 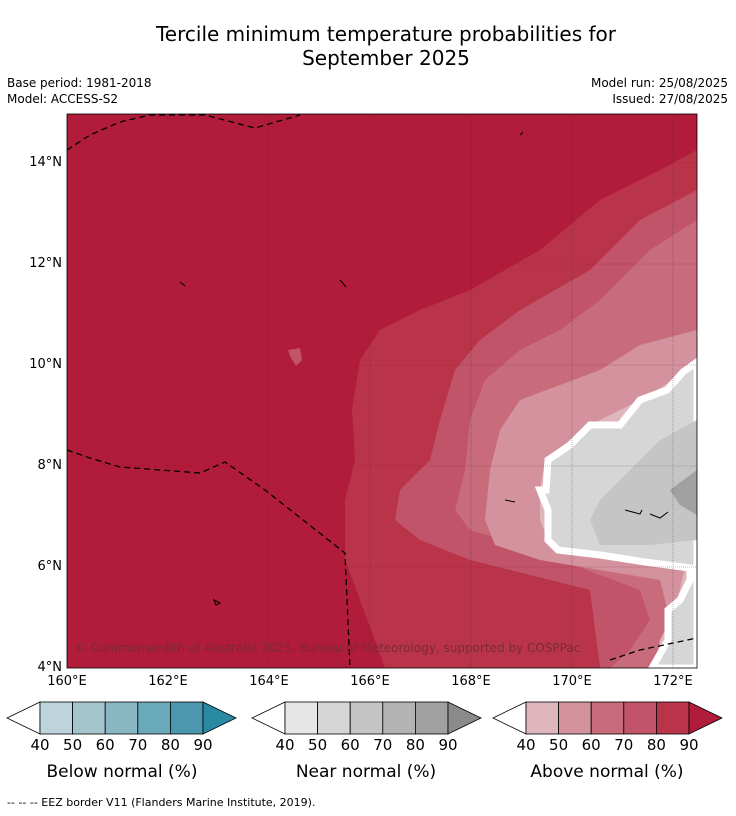 I want to click on above-colorbar-under-arrow, so click(x=509, y=718).